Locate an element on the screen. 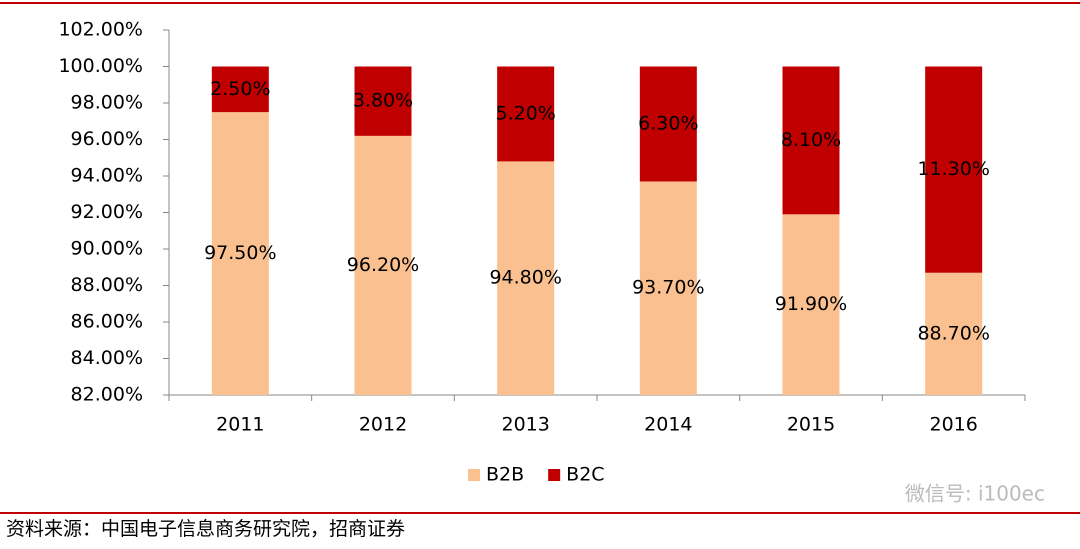 The width and height of the screenshot is (1080, 549). y-tick-label: 92.00% is located at coordinates (107, 212).